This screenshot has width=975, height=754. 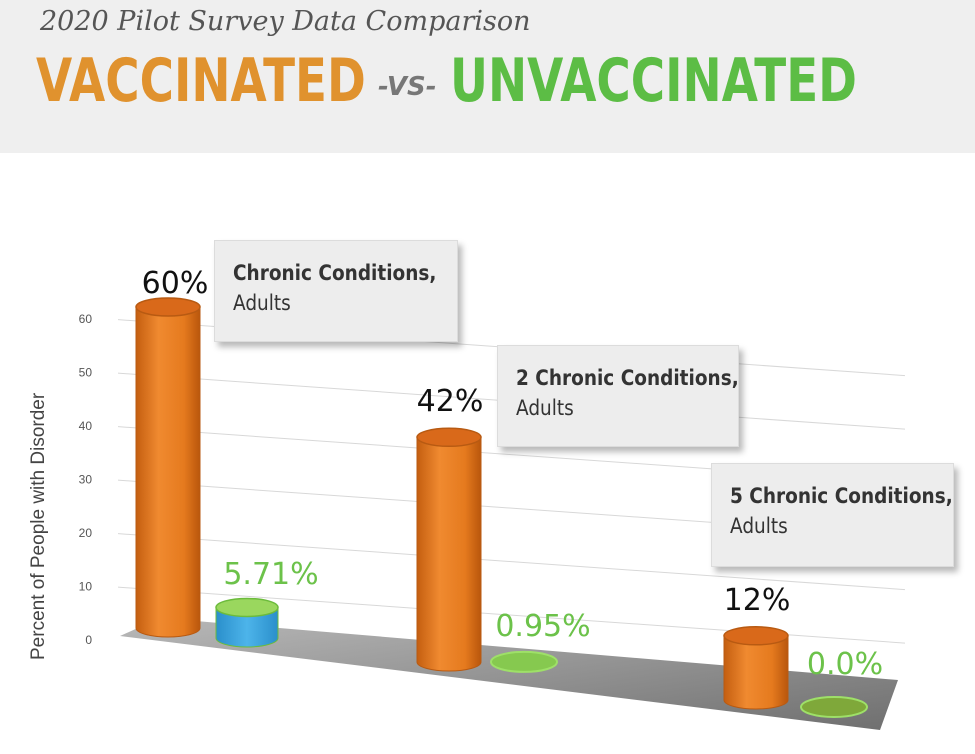 What do you see at coordinates (841, 496) in the screenshot?
I see `category-label-3-line1: 5 Chronic Conditions,` at bounding box center [841, 496].